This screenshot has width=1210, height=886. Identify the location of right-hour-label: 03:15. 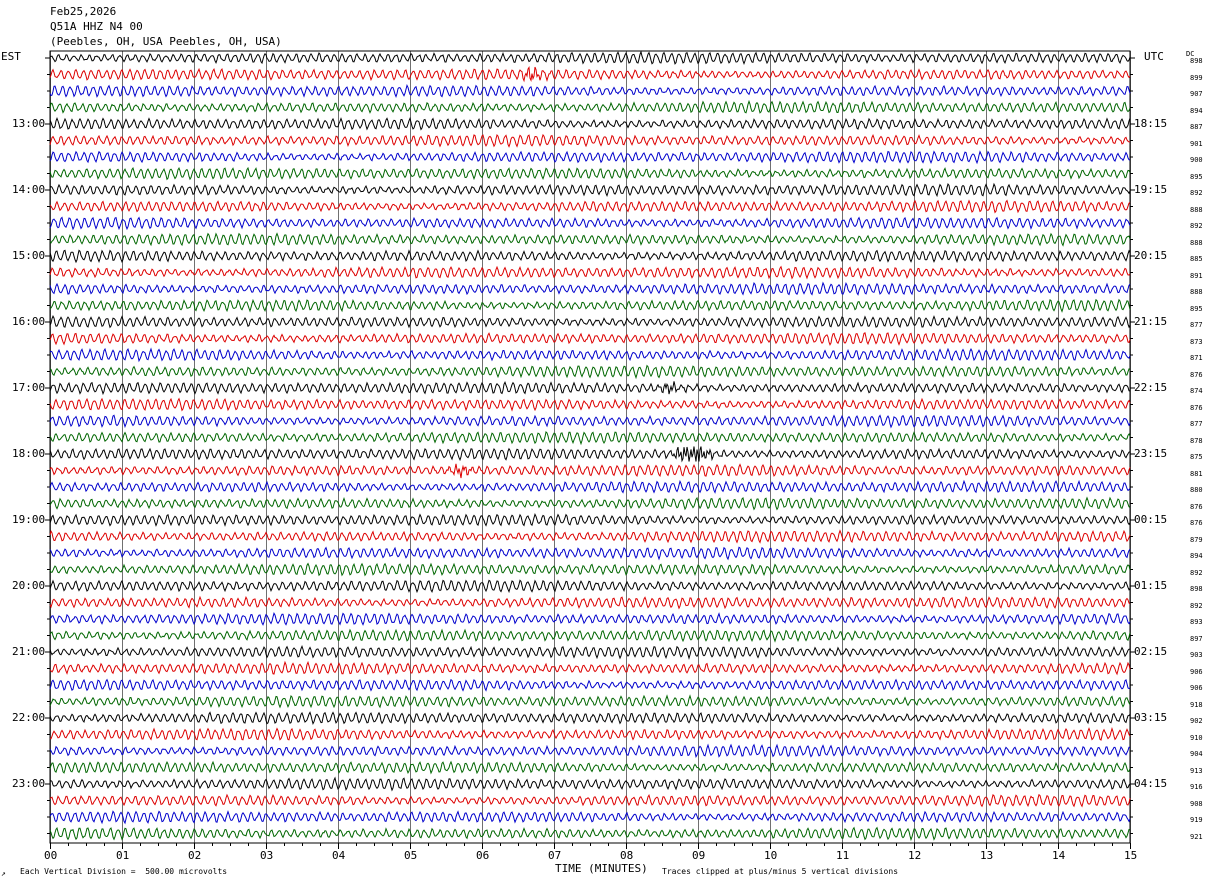
(1151, 717).